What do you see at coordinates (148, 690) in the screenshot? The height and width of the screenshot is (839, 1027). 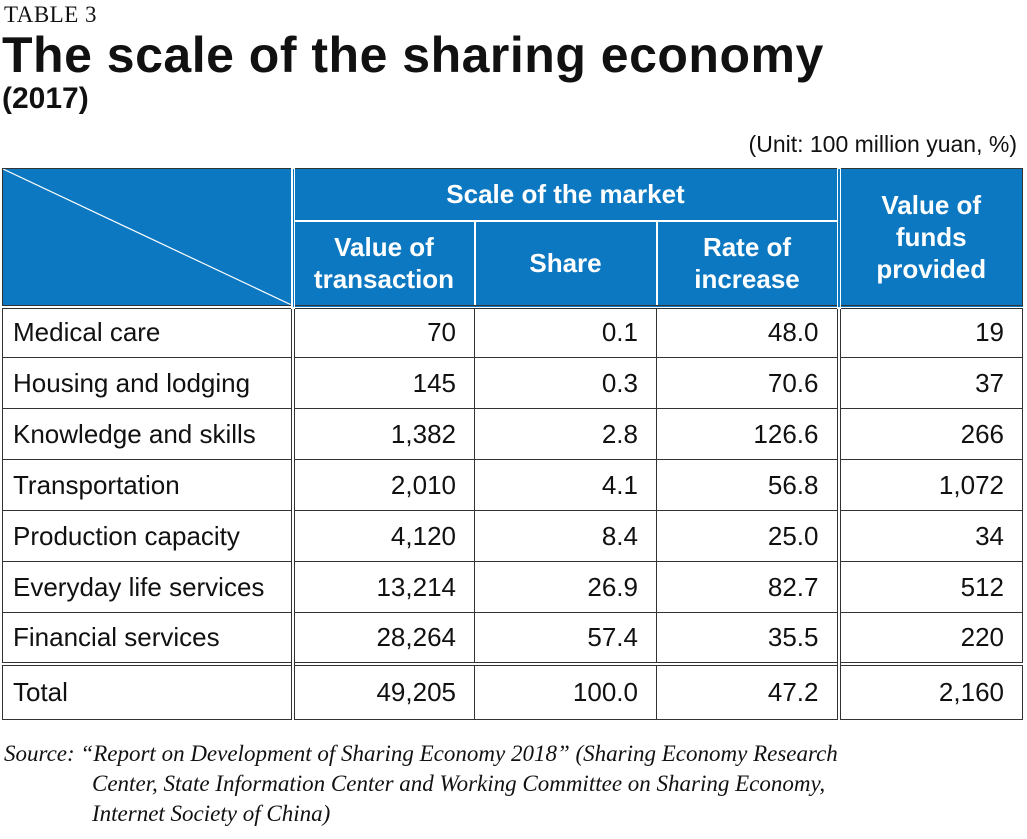 I see `total-label: Total` at bounding box center [148, 690].